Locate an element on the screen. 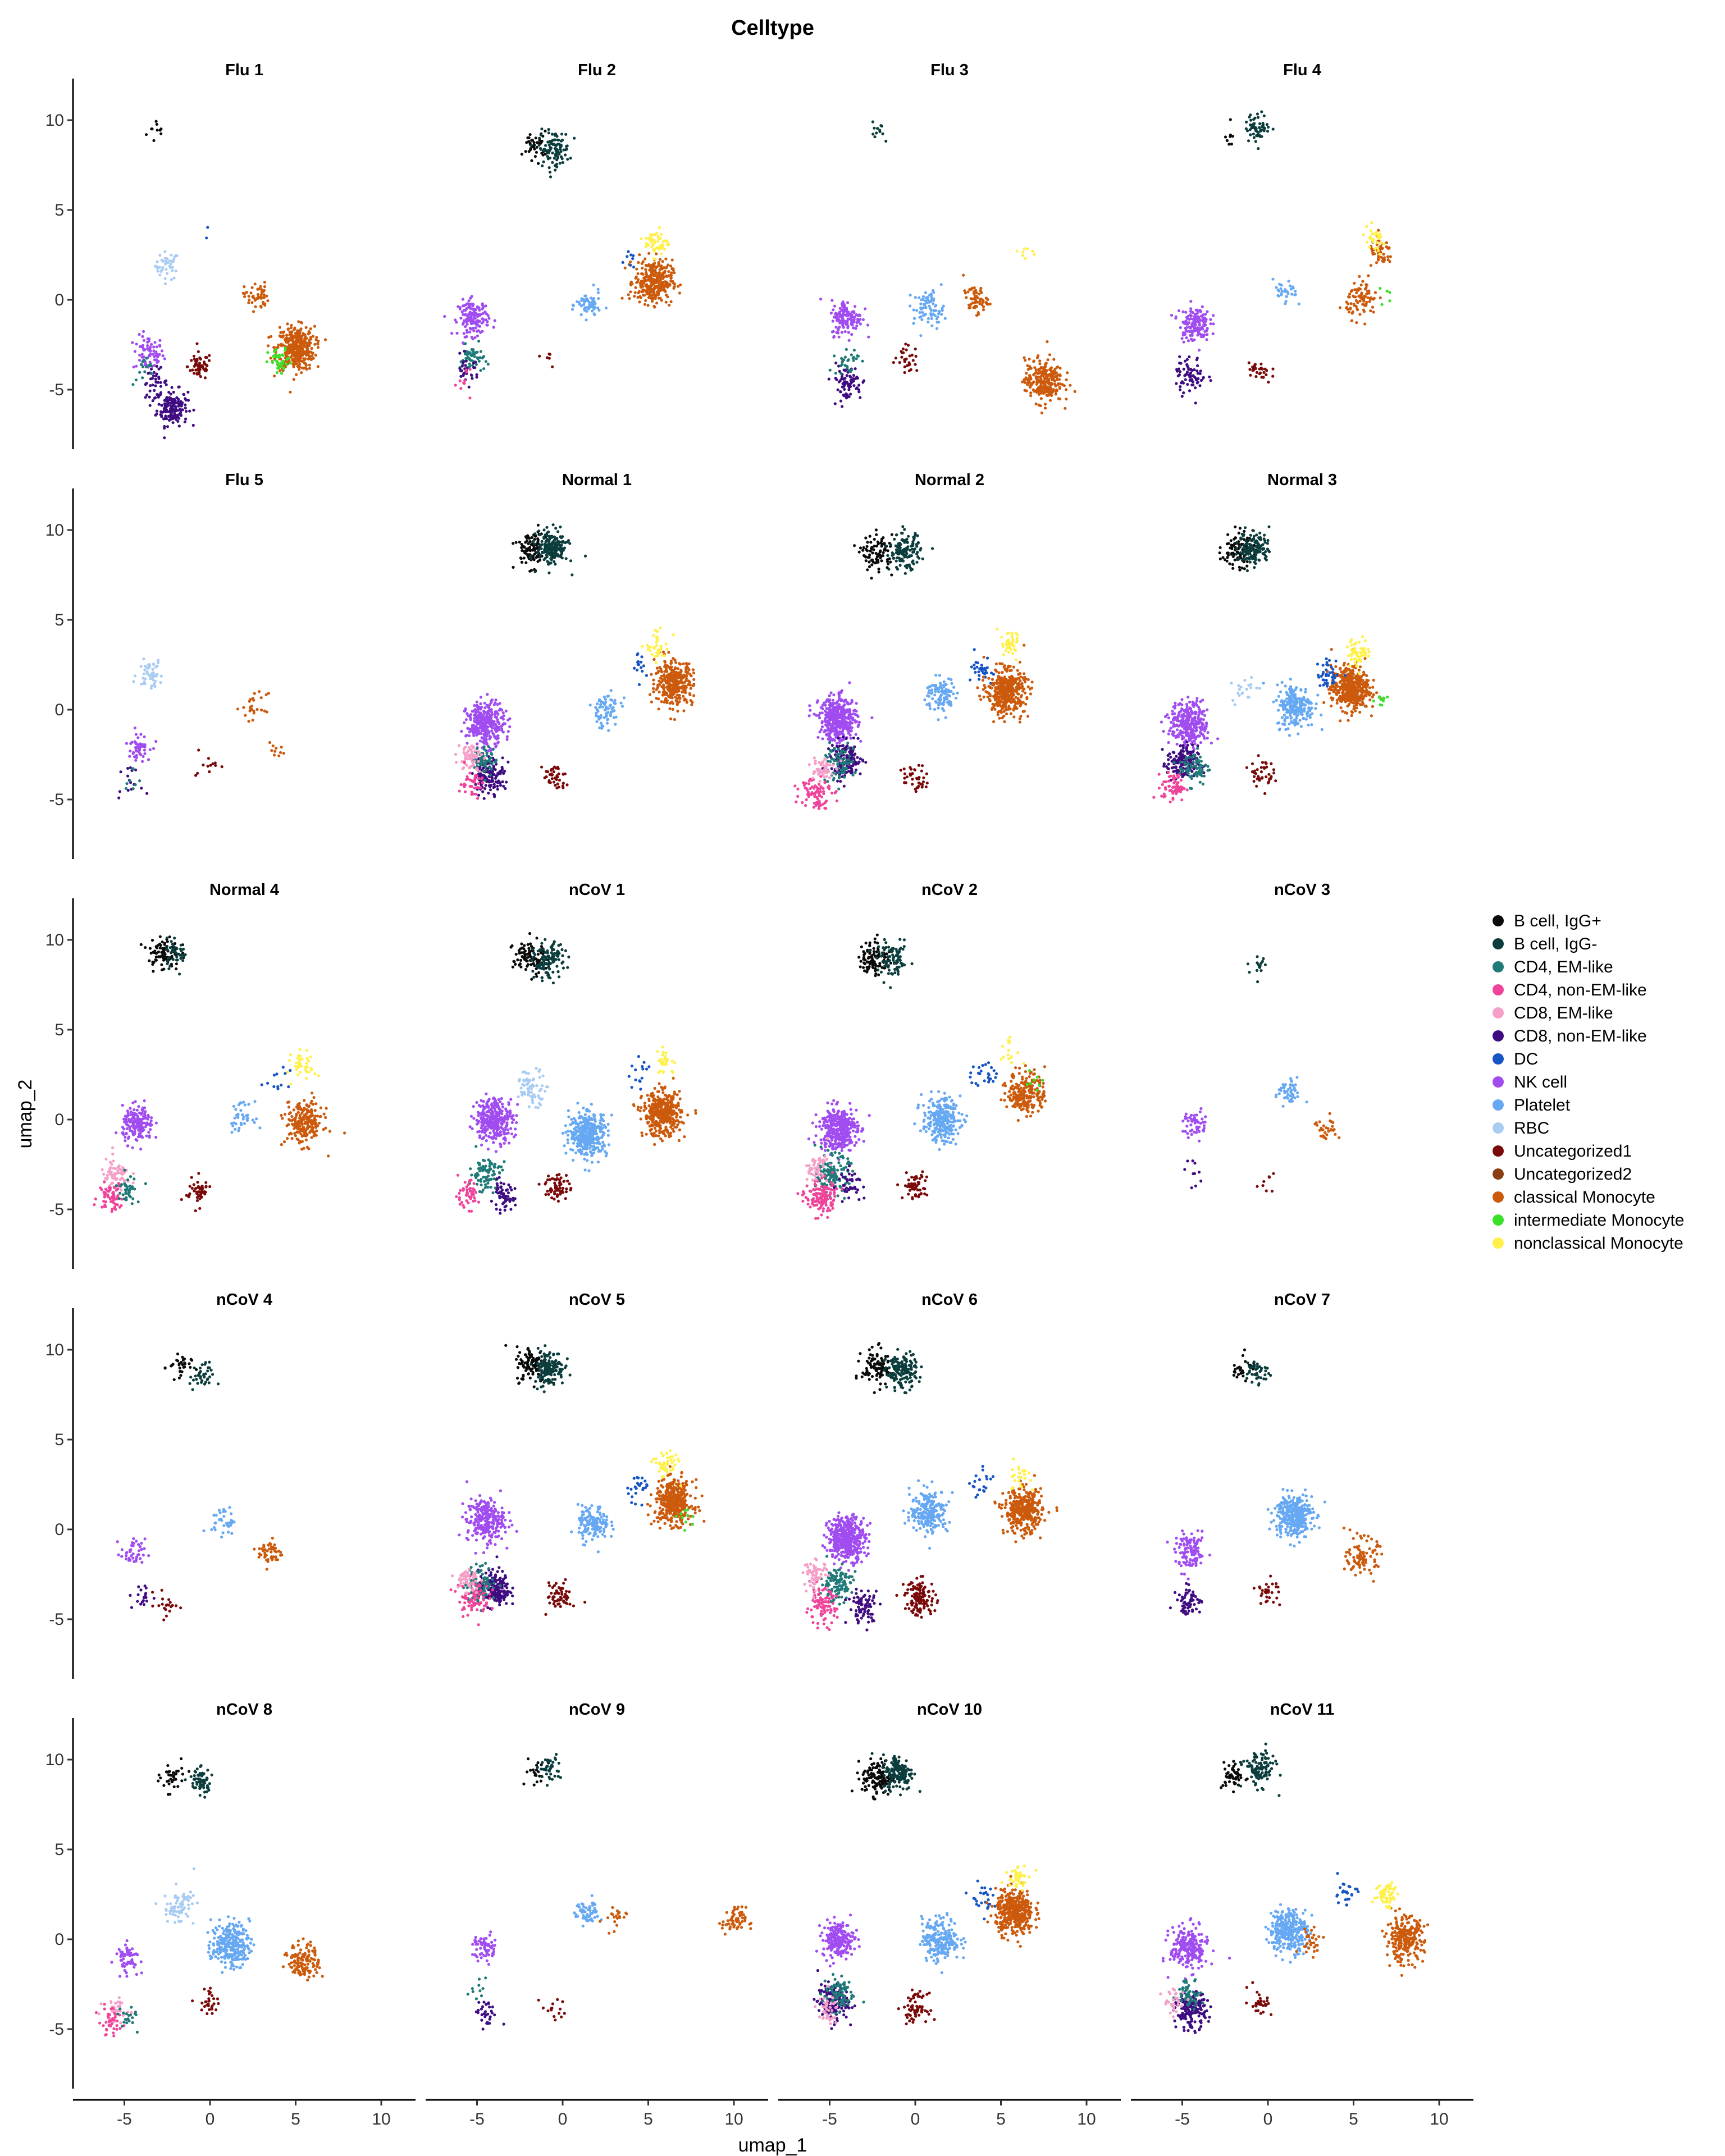  facet-panel: Flu 2 is located at coordinates (562, 230).